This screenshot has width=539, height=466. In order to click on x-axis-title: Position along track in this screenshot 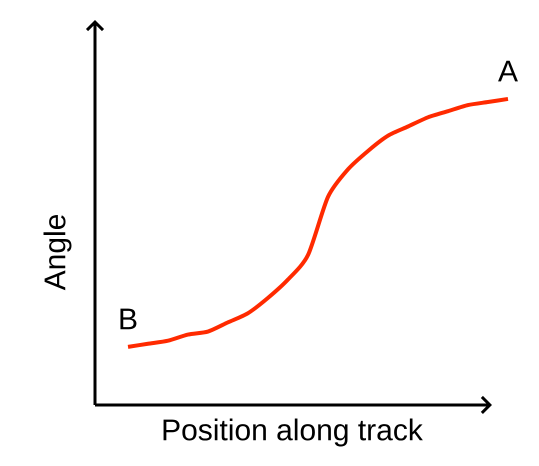, I will do `click(293, 432)`.